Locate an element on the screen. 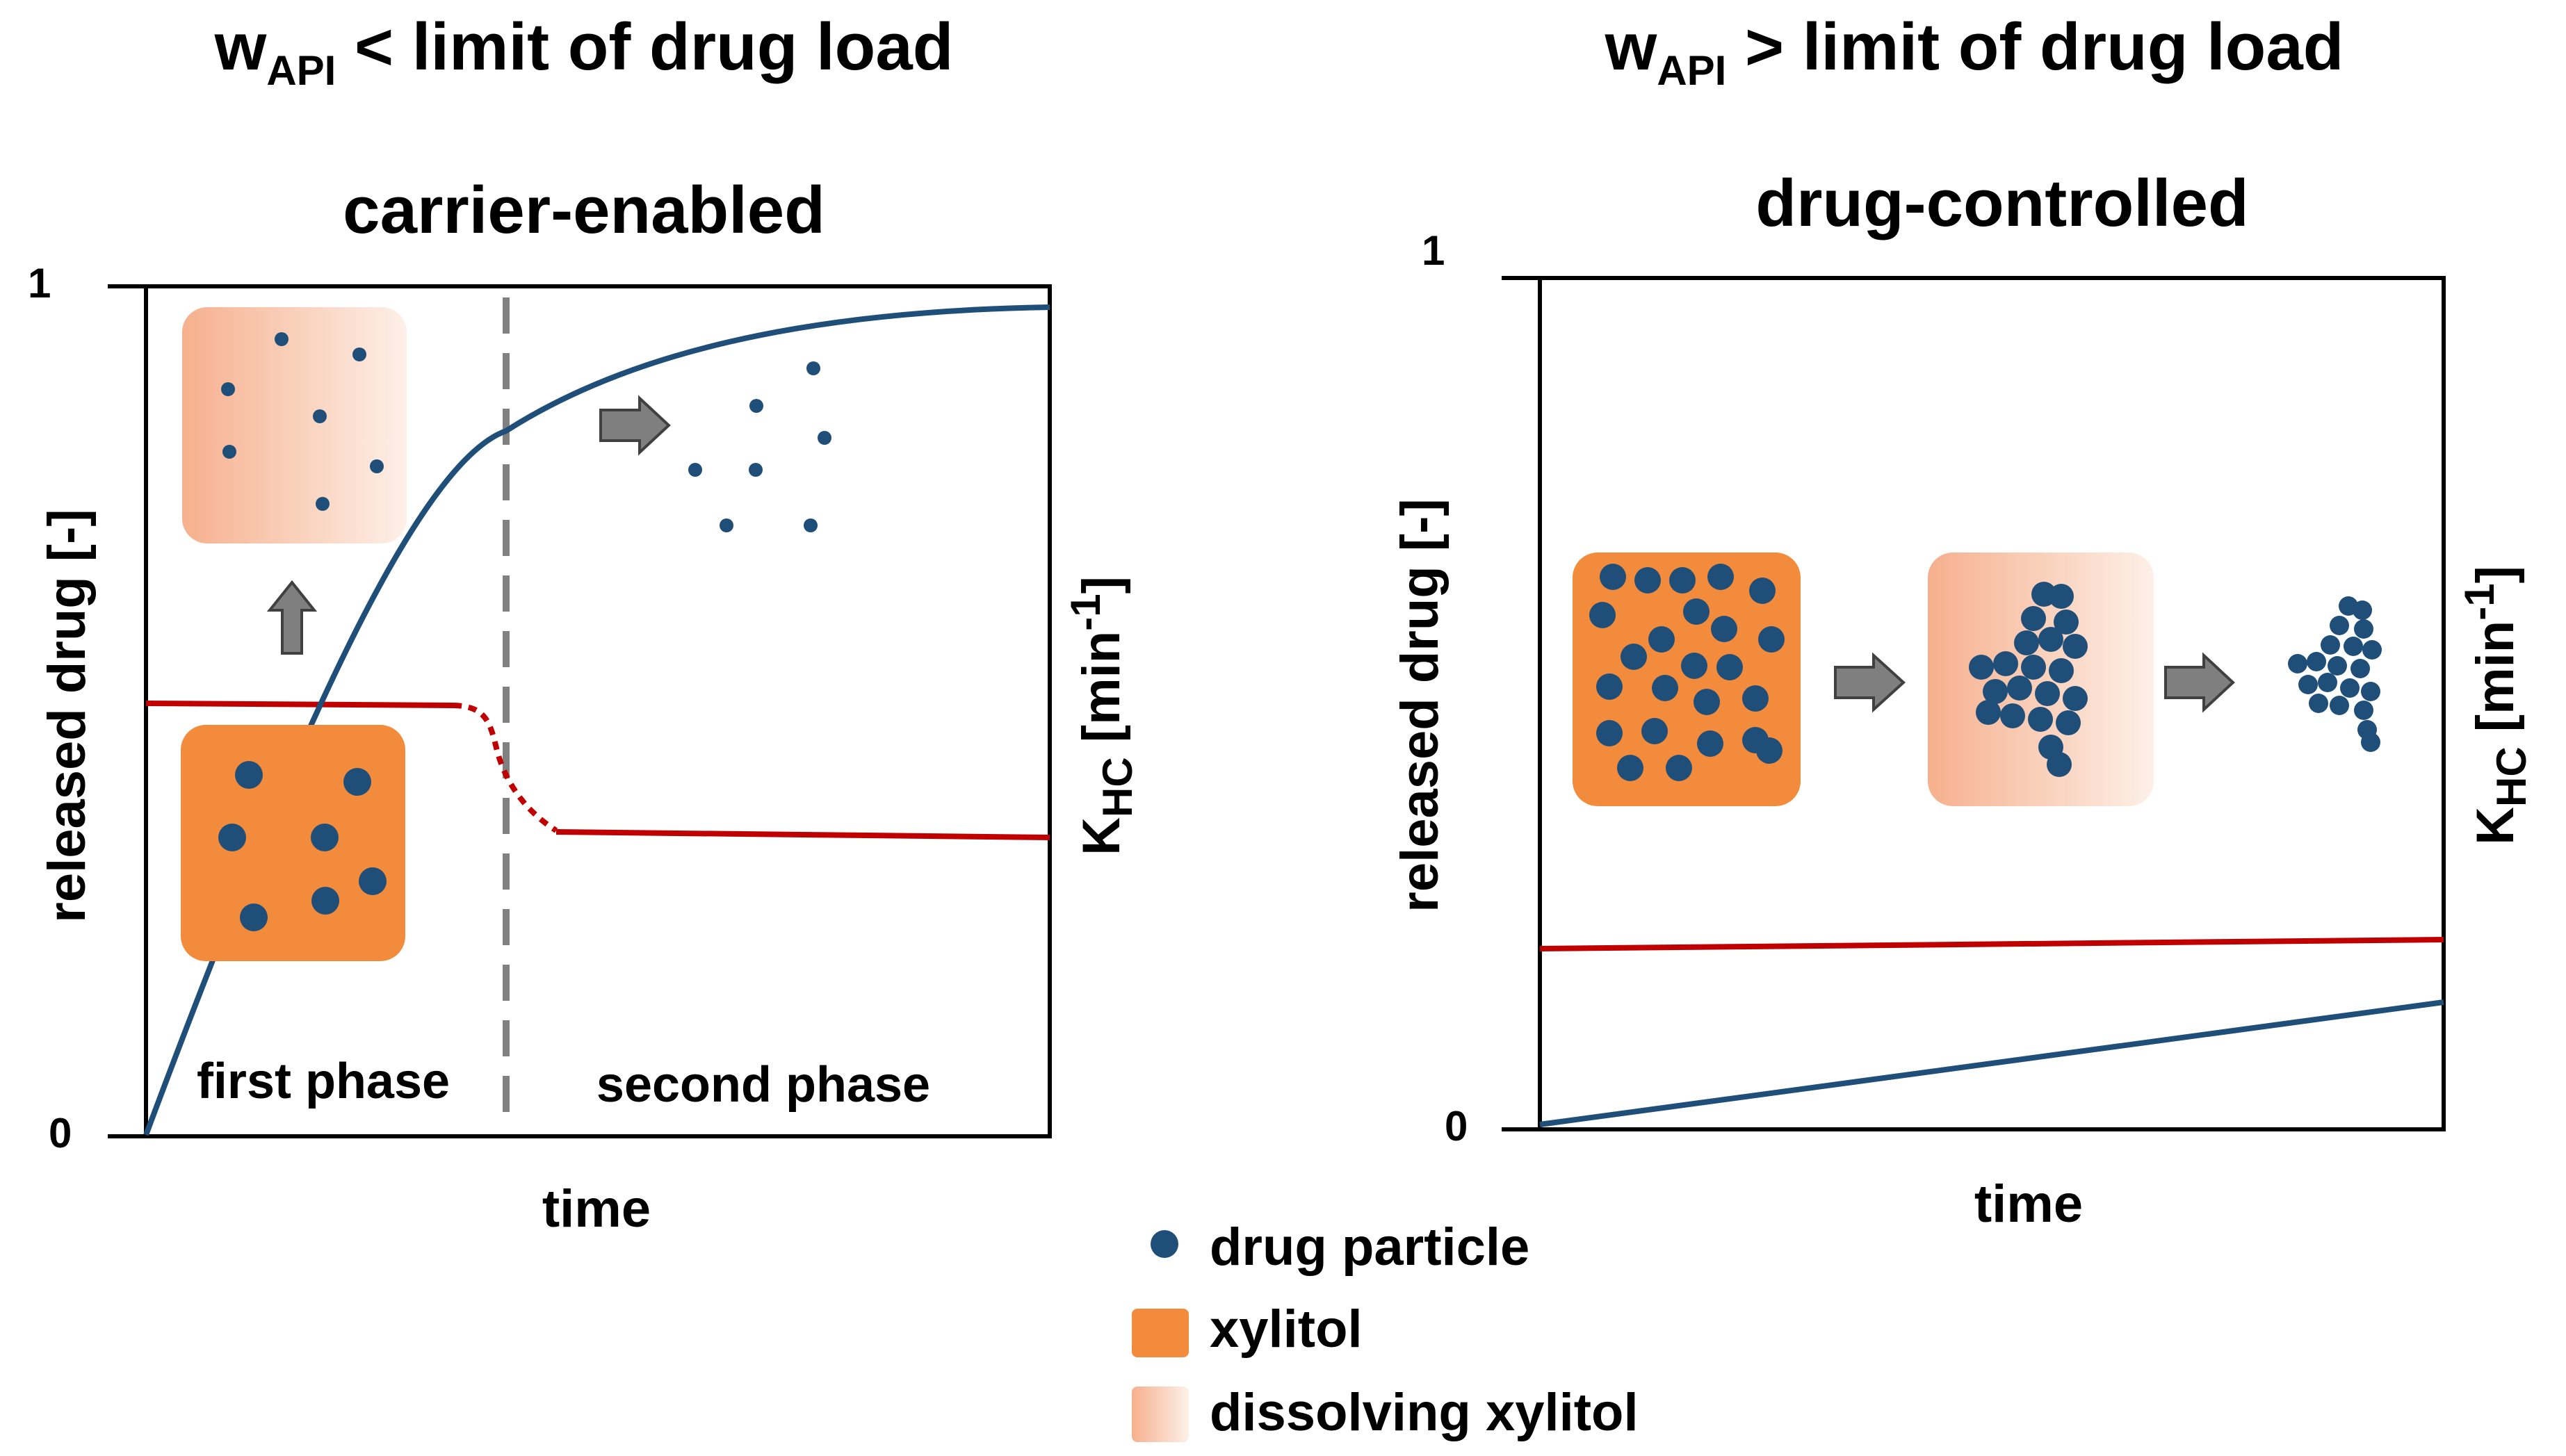  left-y2-unit: [min is located at coordinates (1101, 694).